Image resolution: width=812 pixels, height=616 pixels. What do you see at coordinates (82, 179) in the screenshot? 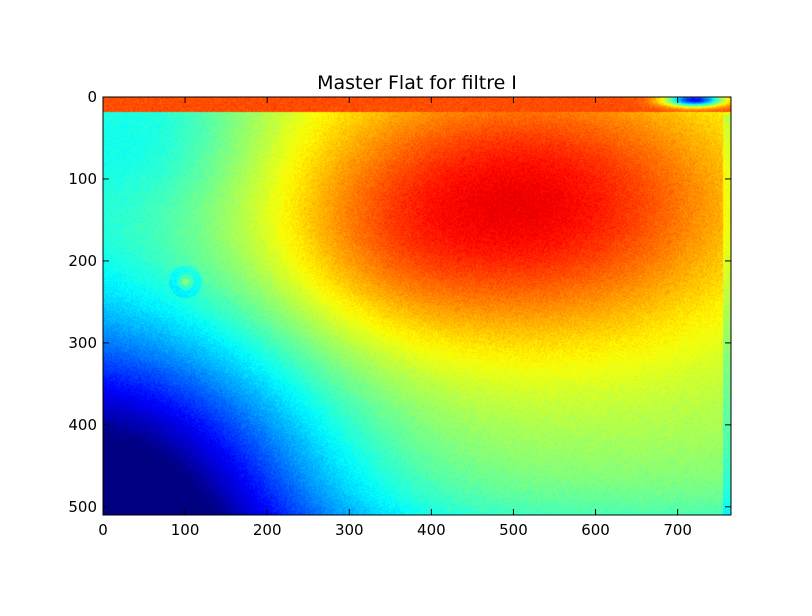
I see `y-tick-label: 100` at bounding box center [82, 179].